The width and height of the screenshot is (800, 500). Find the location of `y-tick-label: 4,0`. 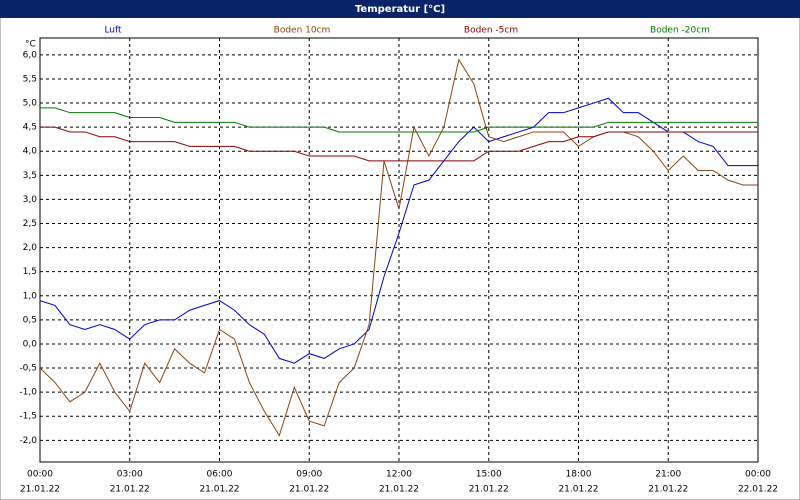

y-tick-label: 4,0 is located at coordinates (30, 152).